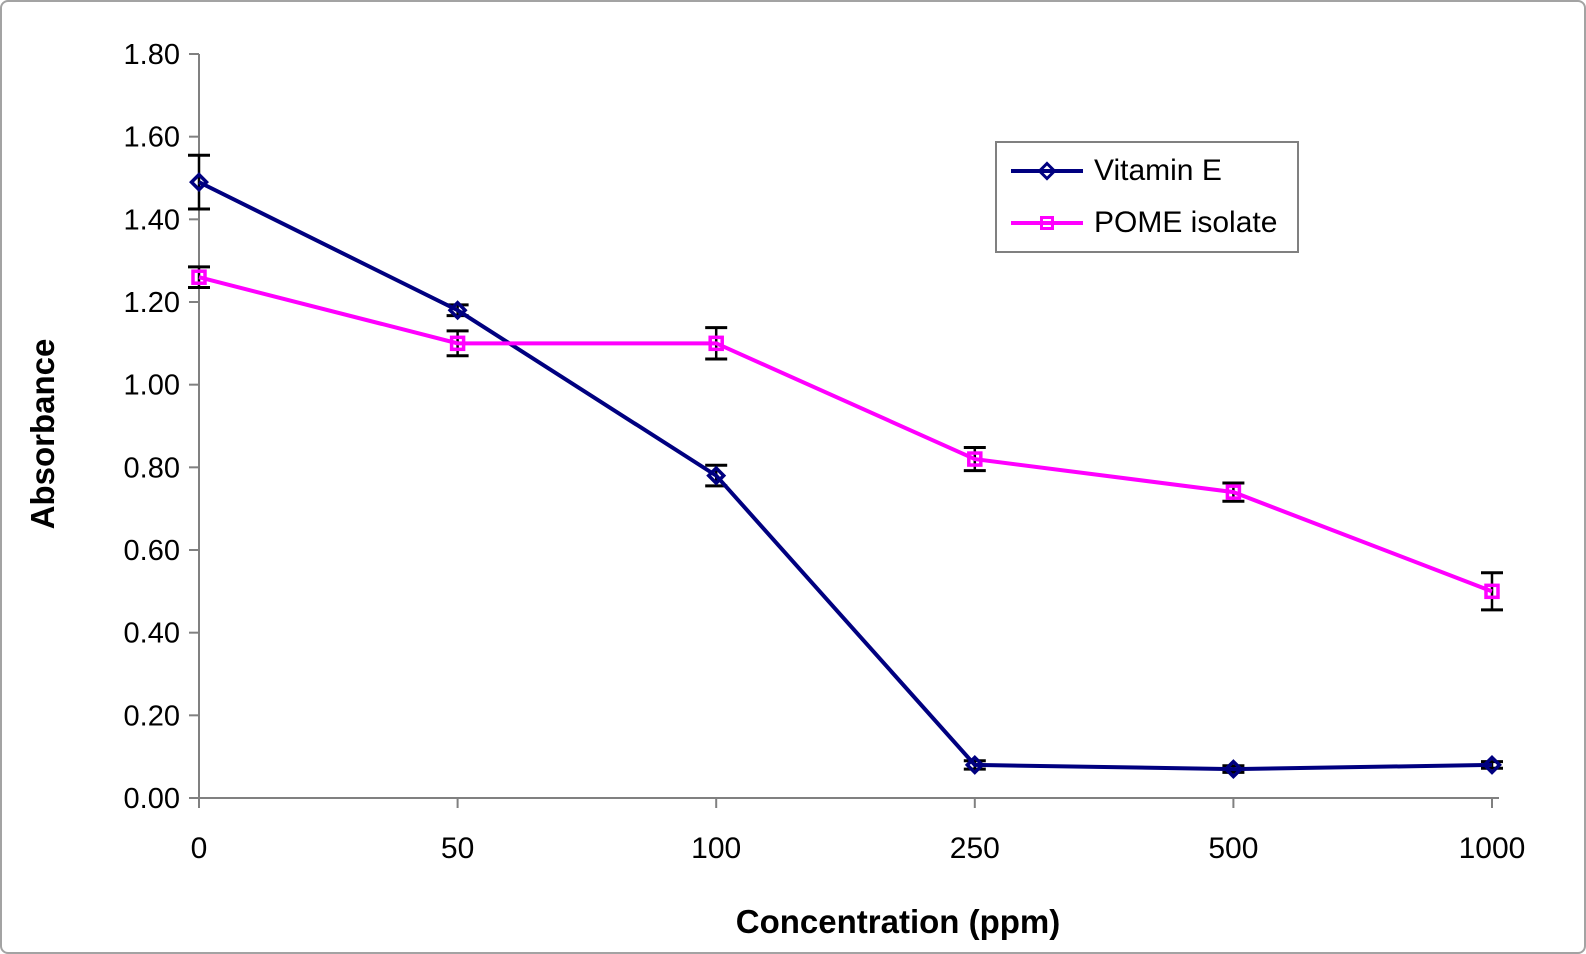  I want to click on y-axis-title: Absorbance, so click(42, 434).